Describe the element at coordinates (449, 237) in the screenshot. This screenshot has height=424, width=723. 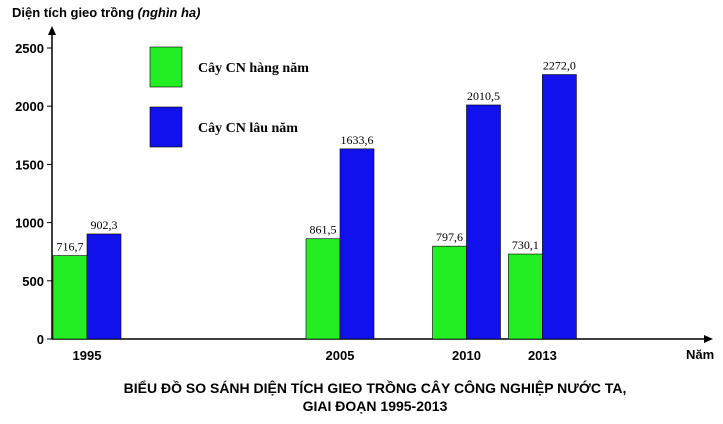
I see `bar-value-label: 797,6` at that location.